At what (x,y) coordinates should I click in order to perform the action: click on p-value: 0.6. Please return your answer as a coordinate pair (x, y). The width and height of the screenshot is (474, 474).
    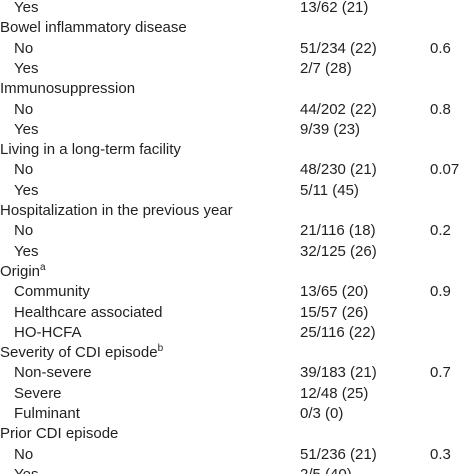
    Looking at the image, I should click on (440, 49).